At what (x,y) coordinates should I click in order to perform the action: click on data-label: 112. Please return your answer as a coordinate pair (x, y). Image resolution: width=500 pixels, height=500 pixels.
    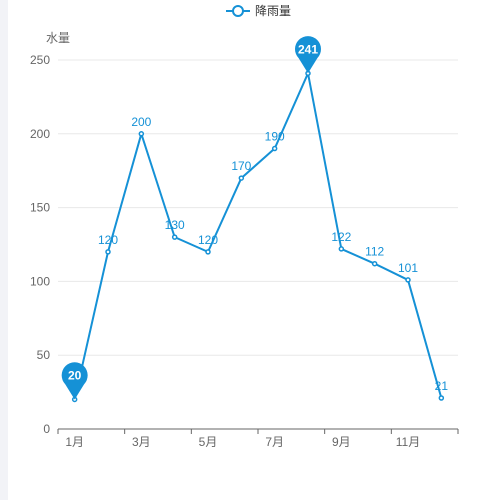
    Looking at the image, I should click on (374, 252).